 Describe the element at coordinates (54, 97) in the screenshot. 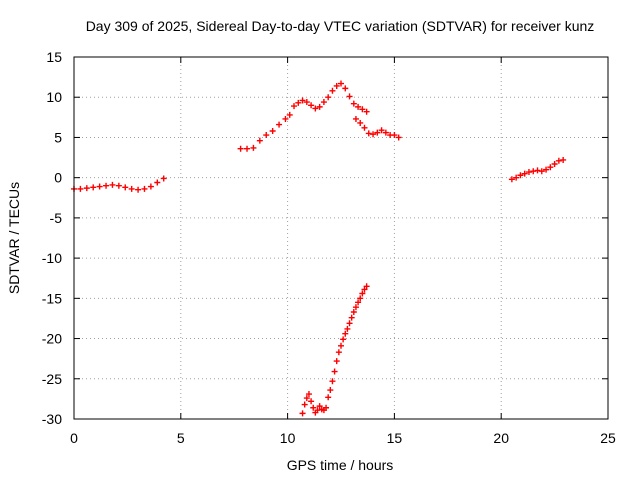

I see `y-tick-label: 10` at that location.